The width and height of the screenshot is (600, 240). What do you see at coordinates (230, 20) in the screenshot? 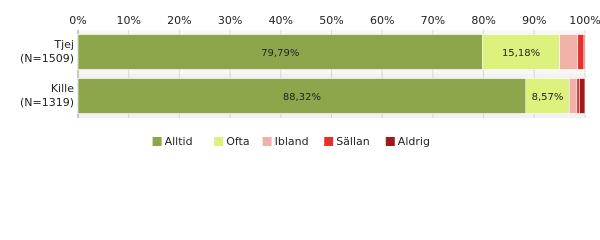
I see `x-tick-label: 30%` at bounding box center [230, 20].